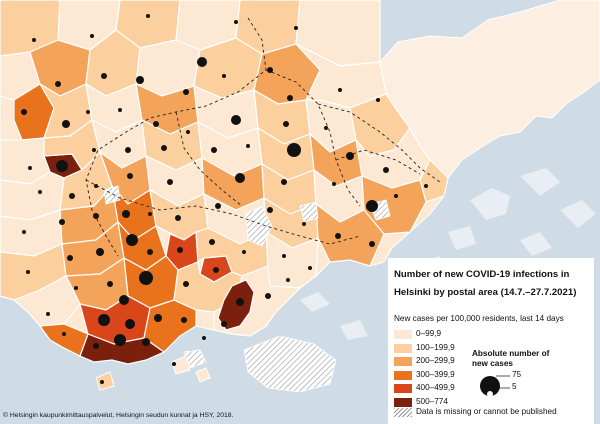  Describe the element at coordinates (486, 411) in the screenshot. I see `legend-missing-label: Data is missing or cannot be published` at that location.